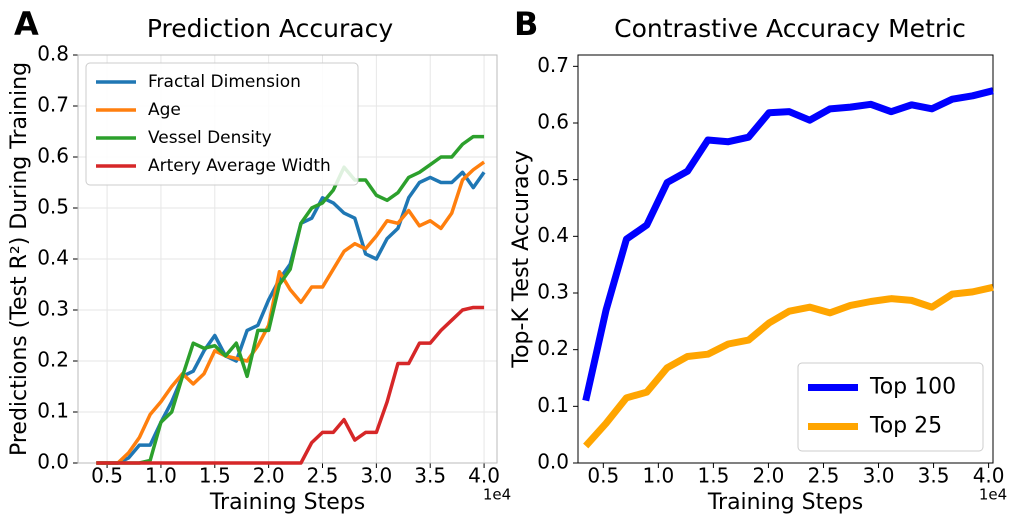 This screenshot has width=1014, height=516. I want to click on legend-label: Vessel Density, so click(210, 138).